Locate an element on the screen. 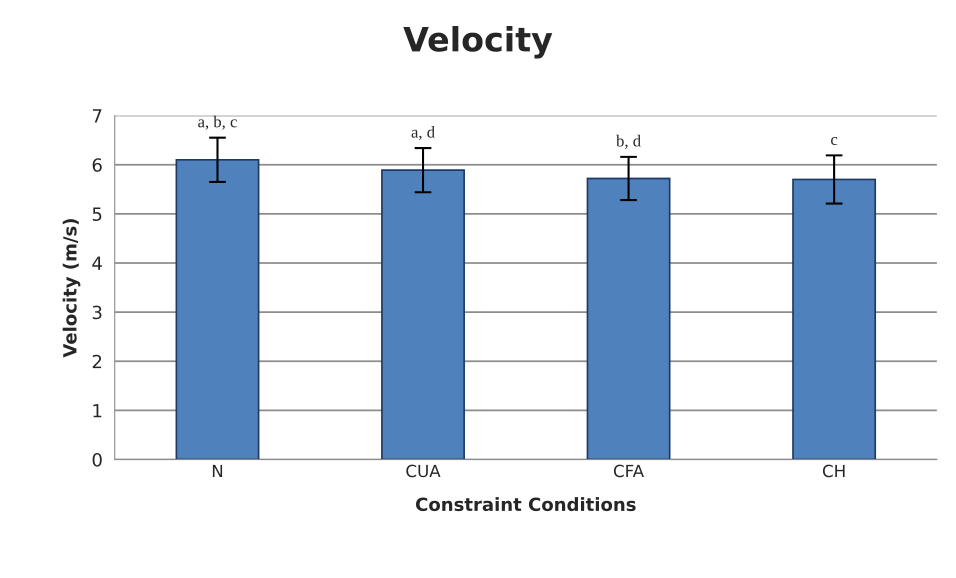 This screenshot has height=578, width=956. x-tick-label: CH is located at coordinates (833, 471).